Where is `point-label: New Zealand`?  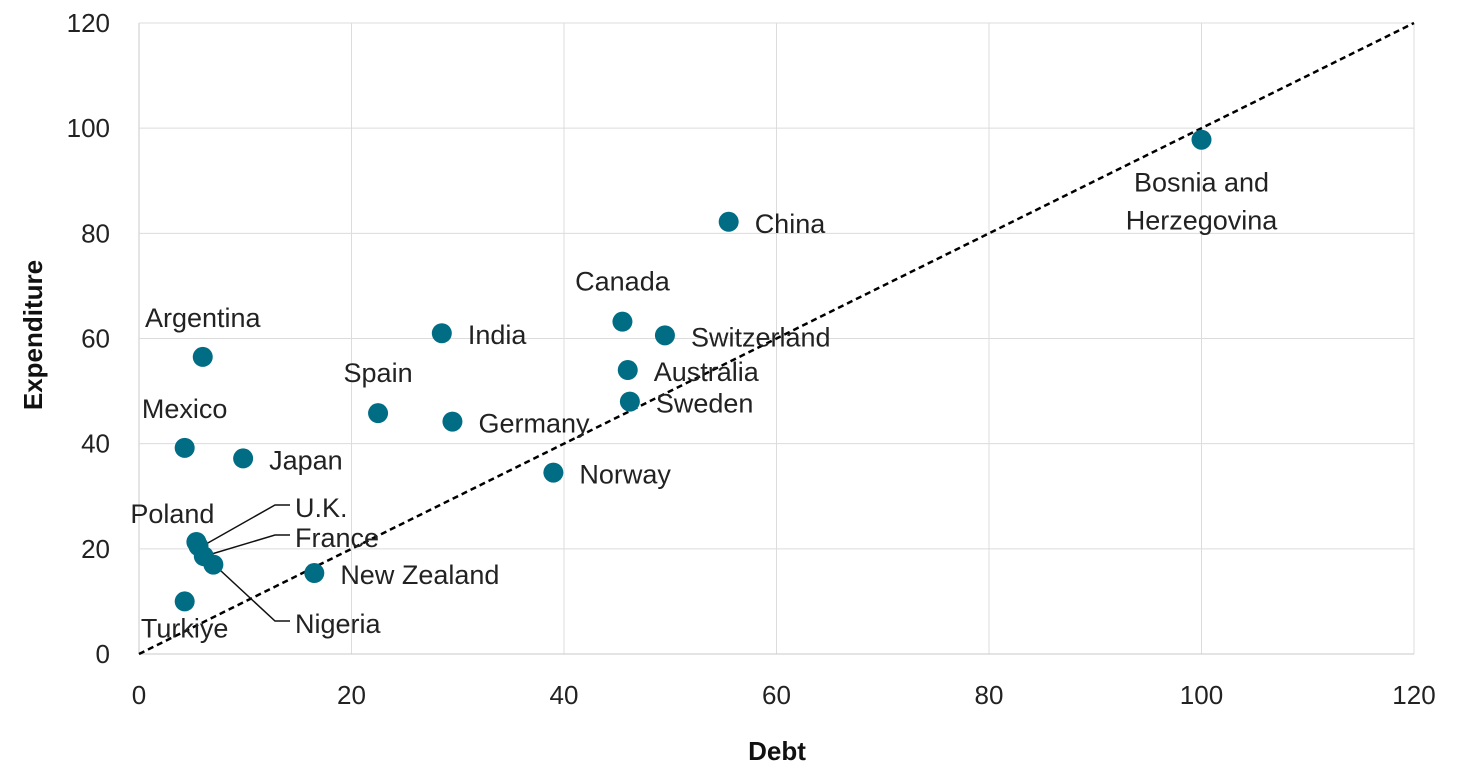 point-label: New Zealand is located at coordinates (419, 575).